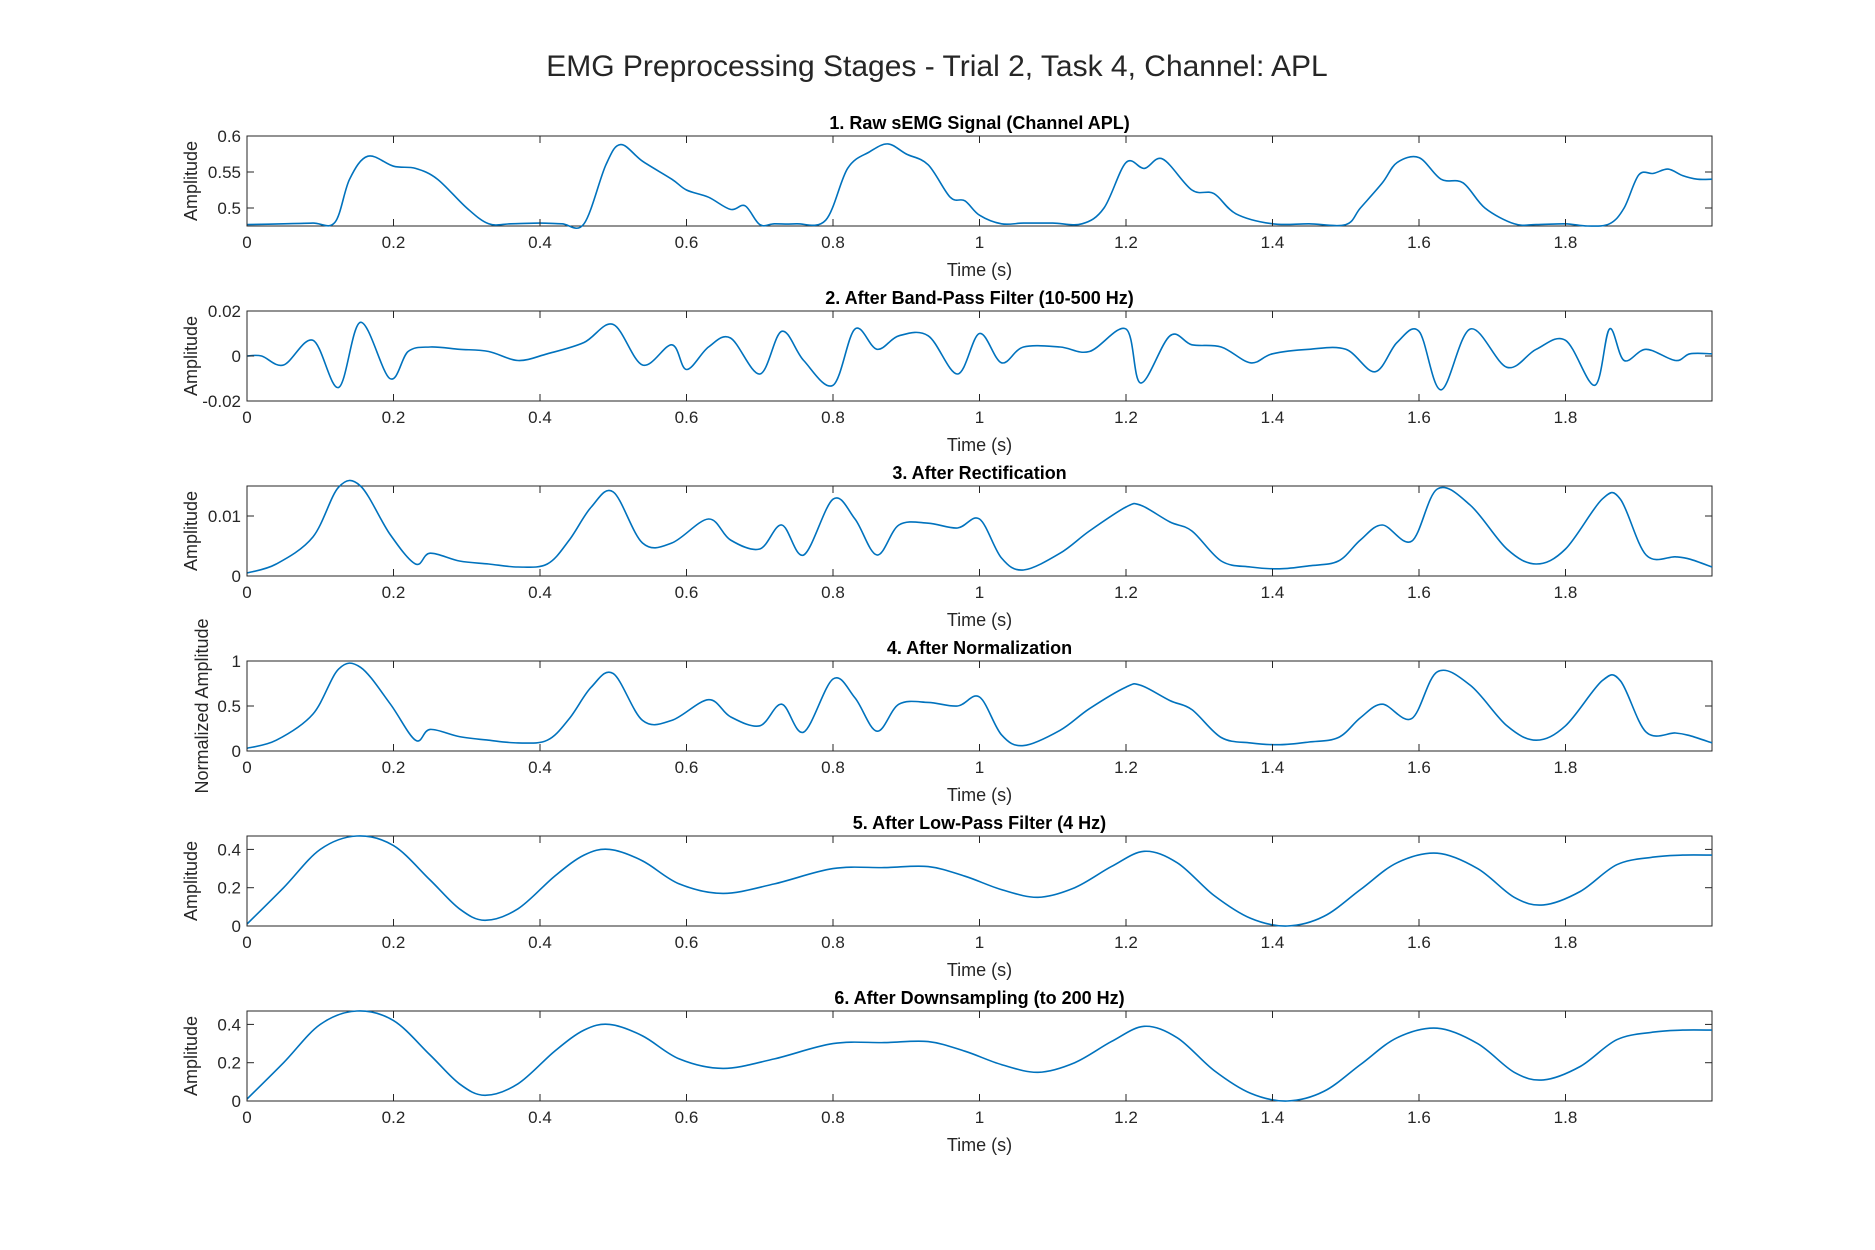  What do you see at coordinates (224, 311) in the screenshot?
I see `y-tick-label: 0.02` at bounding box center [224, 311].